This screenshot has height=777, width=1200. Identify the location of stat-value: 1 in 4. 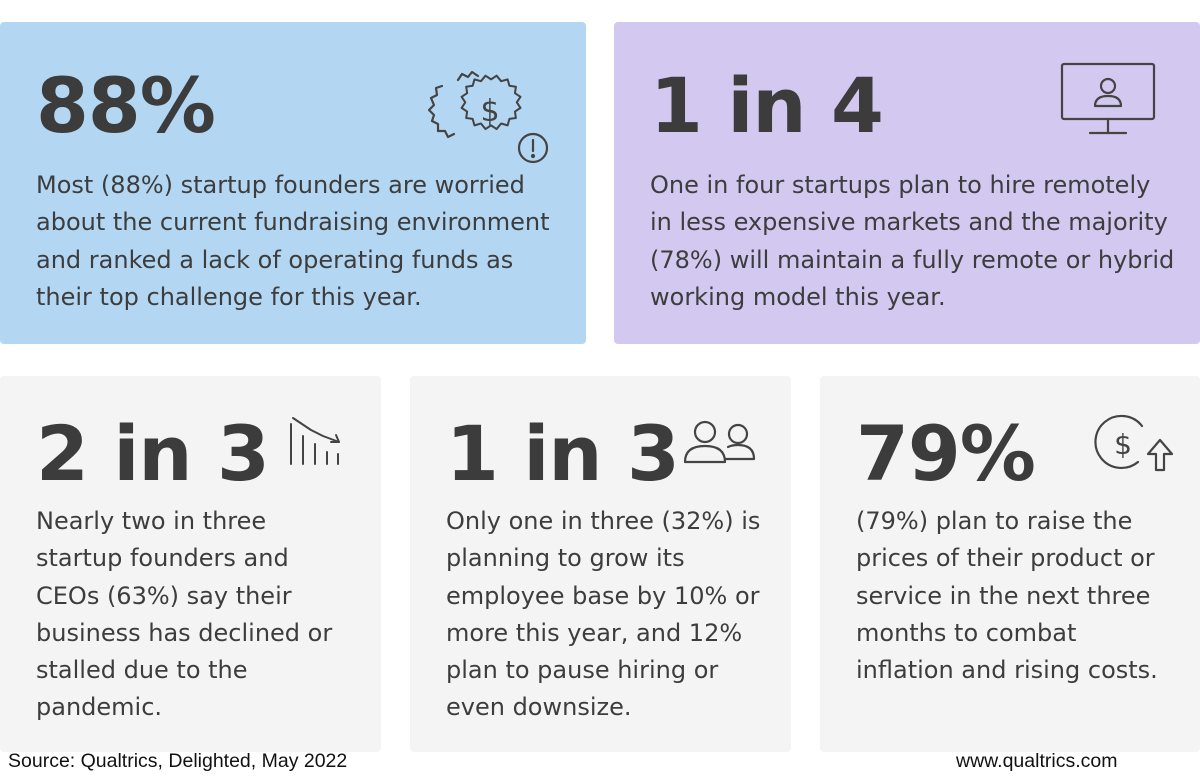
(767, 105).